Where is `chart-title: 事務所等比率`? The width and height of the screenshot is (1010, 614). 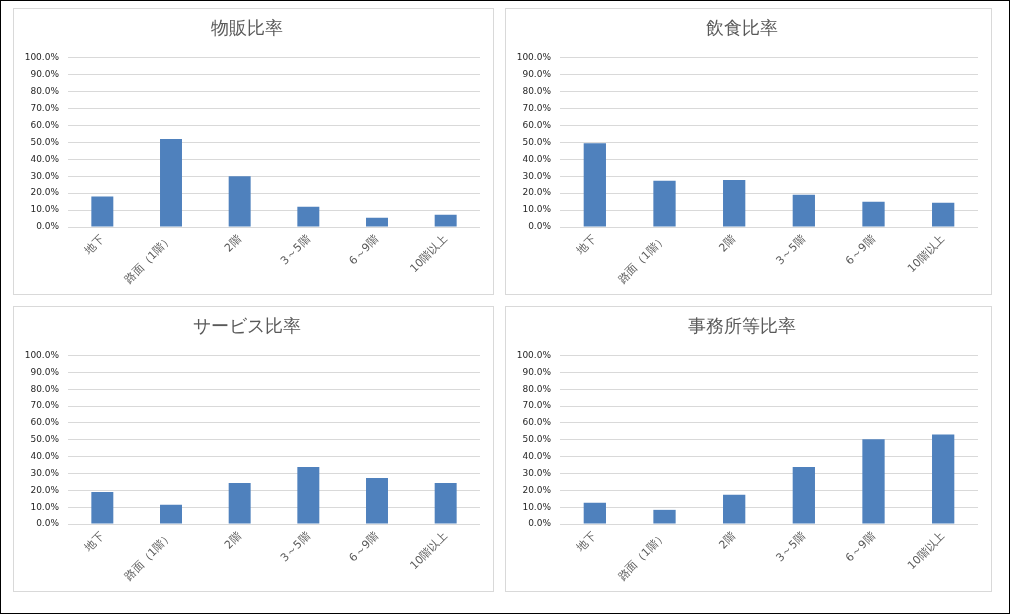 chart-title: 事務所等比率 is located at coordinates (742, 326).